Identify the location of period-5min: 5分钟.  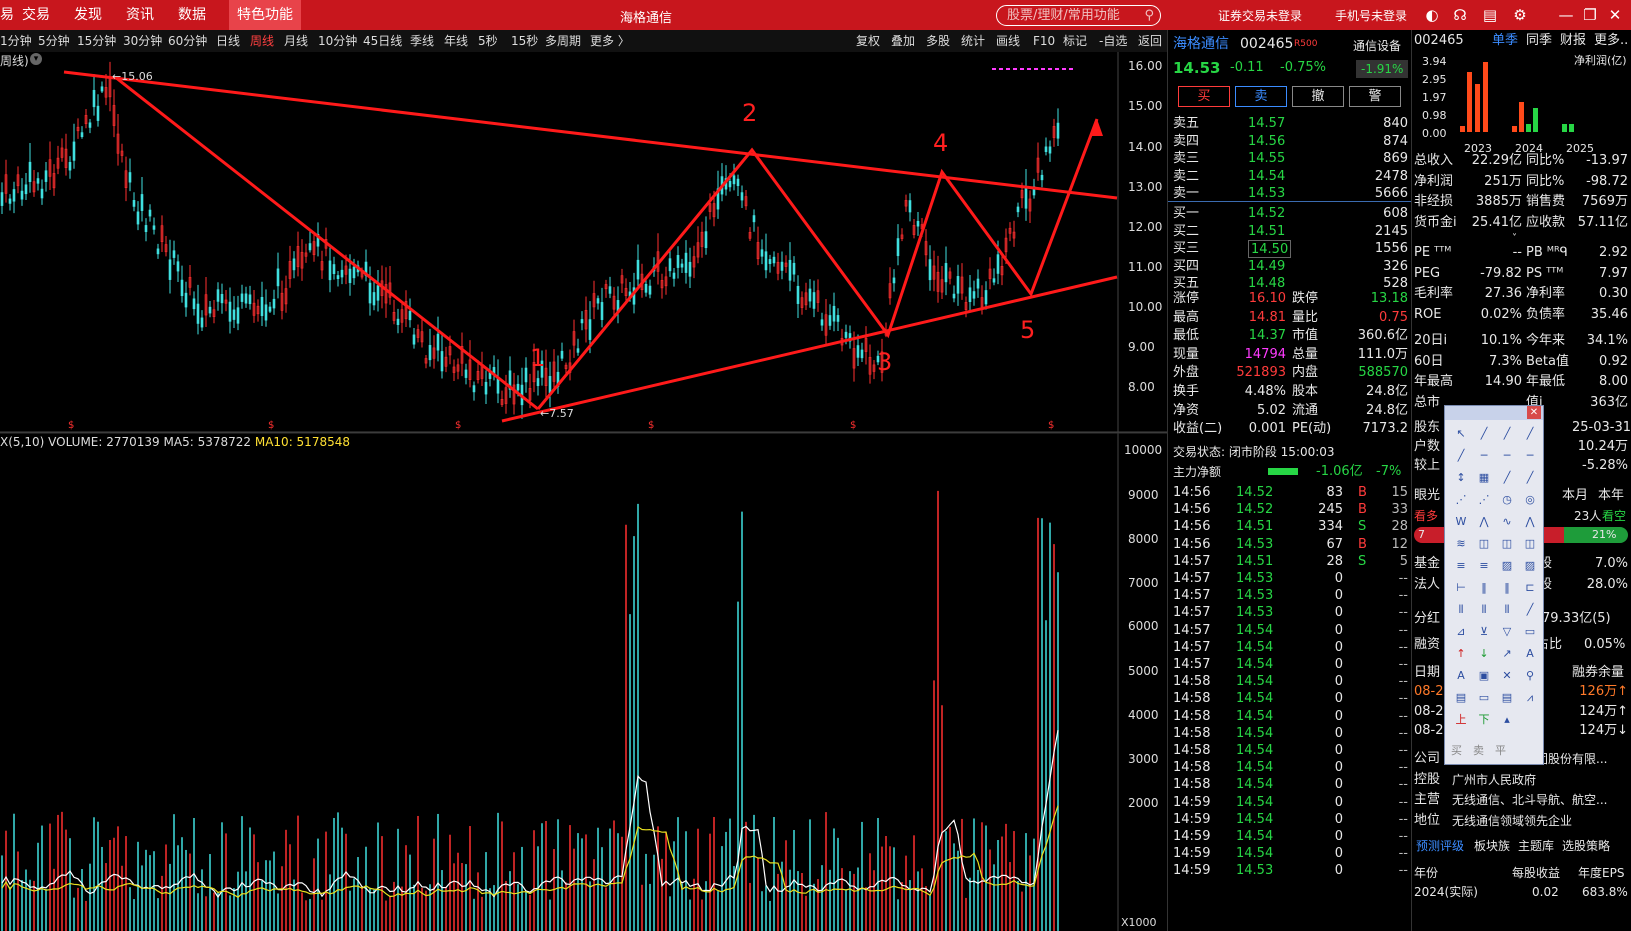
(54, 41).